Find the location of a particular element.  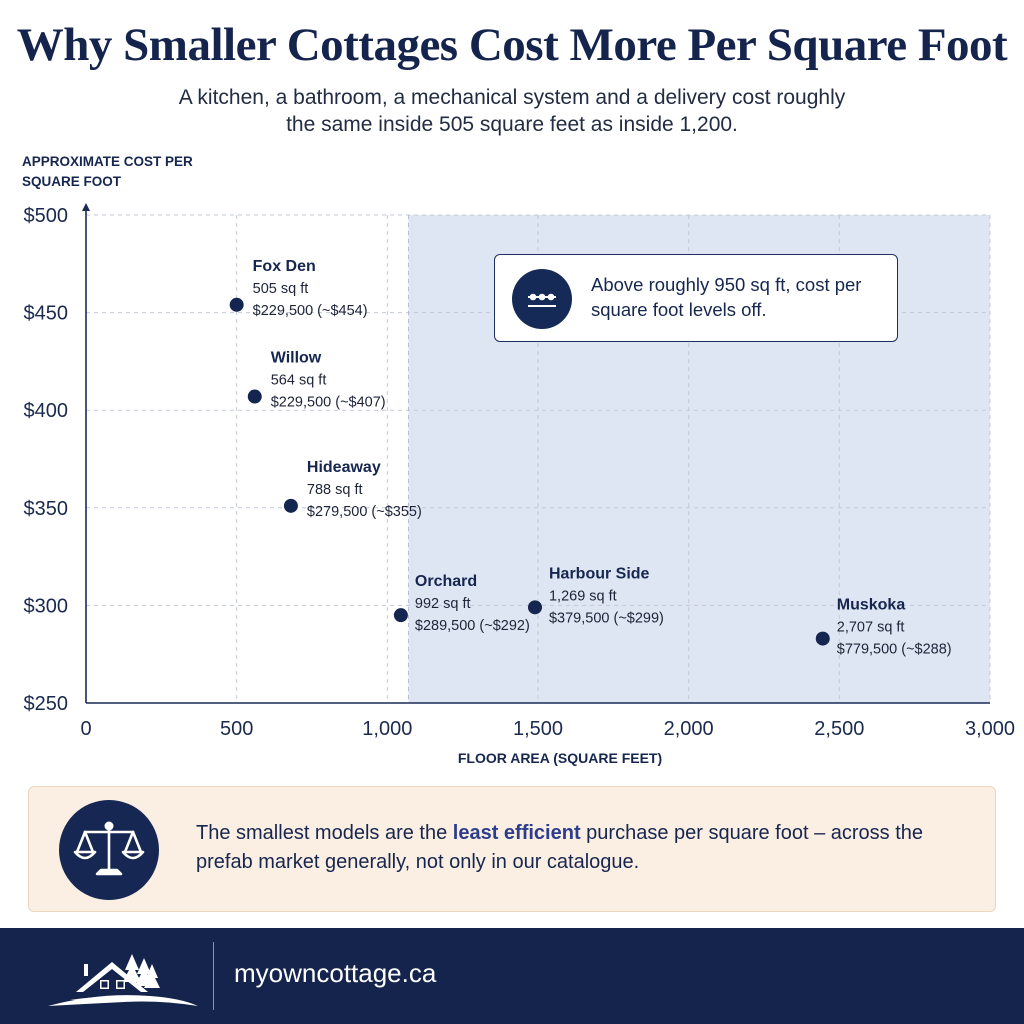

x-tick-label: 1,000 is located at coordinates (387, 729).